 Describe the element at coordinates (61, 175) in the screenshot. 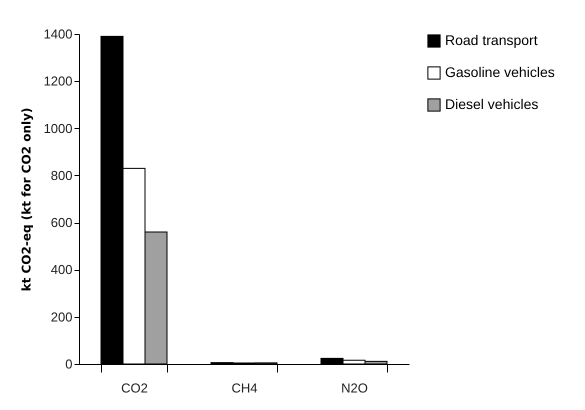

I see `y-tick-label: 800` at that location.